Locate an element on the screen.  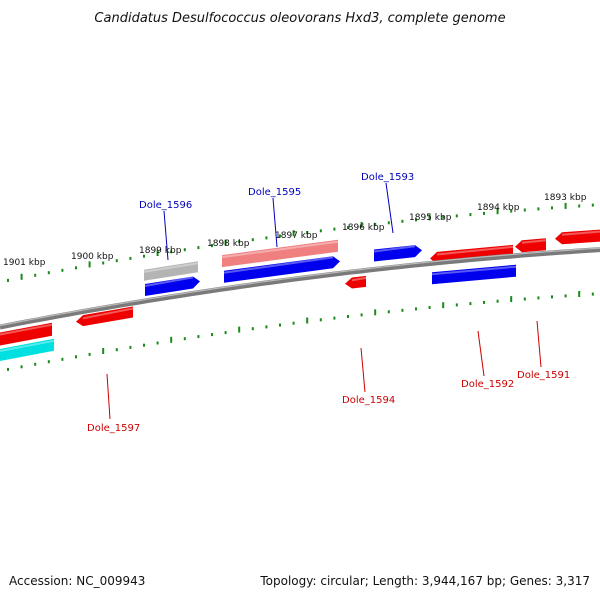
backbone-highlight is located at coordinates (300, 287).